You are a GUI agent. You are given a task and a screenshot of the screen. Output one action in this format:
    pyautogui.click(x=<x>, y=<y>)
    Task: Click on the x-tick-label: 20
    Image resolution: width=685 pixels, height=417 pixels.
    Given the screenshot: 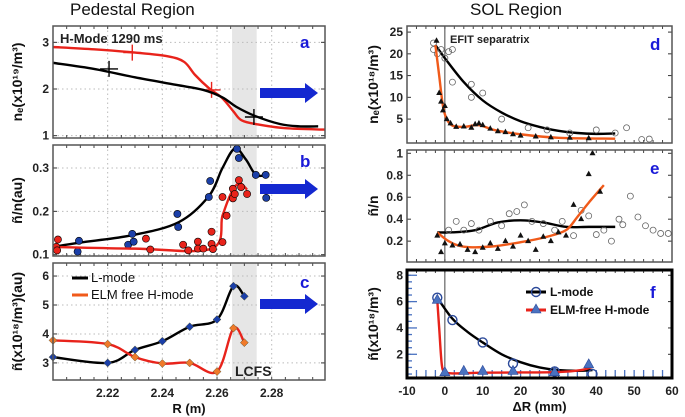 What is the action you would take?
    pyautogui.click(x=521, y=391)
    